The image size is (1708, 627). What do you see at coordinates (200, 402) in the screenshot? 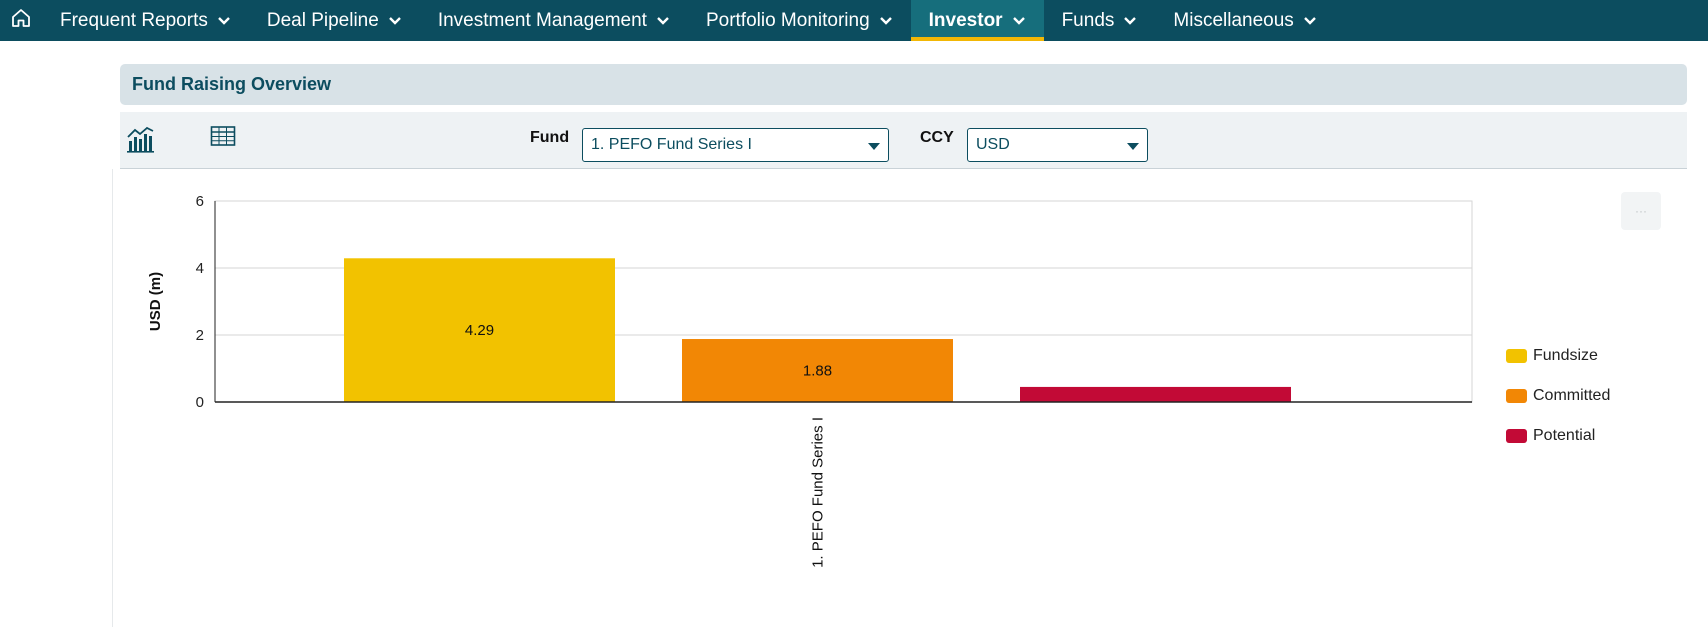
I see `y-tick-label: 0` at bounding box center [200, 402].